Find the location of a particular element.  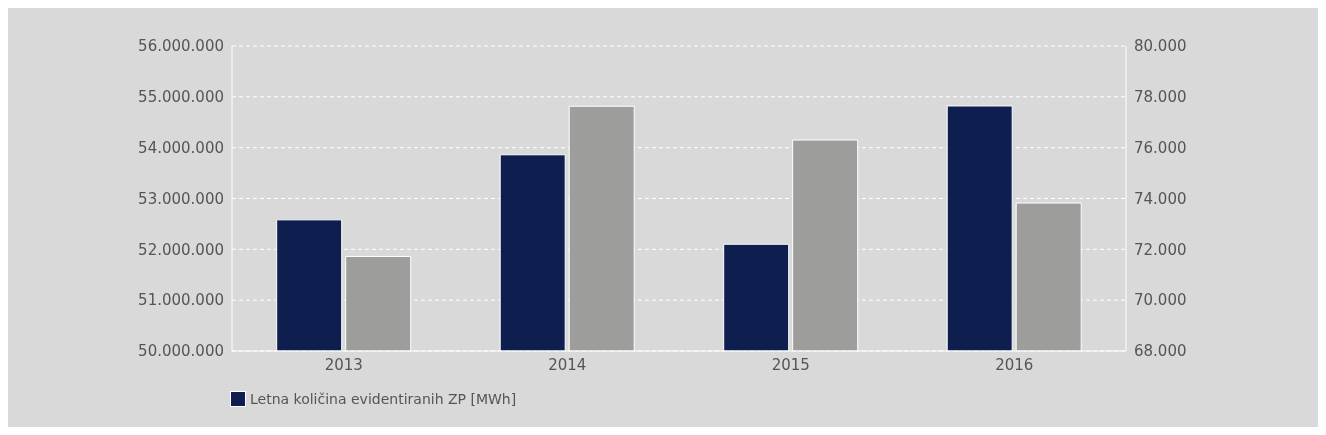

y-tick-label: 54.000.000 is located at coordinates (181, 147).